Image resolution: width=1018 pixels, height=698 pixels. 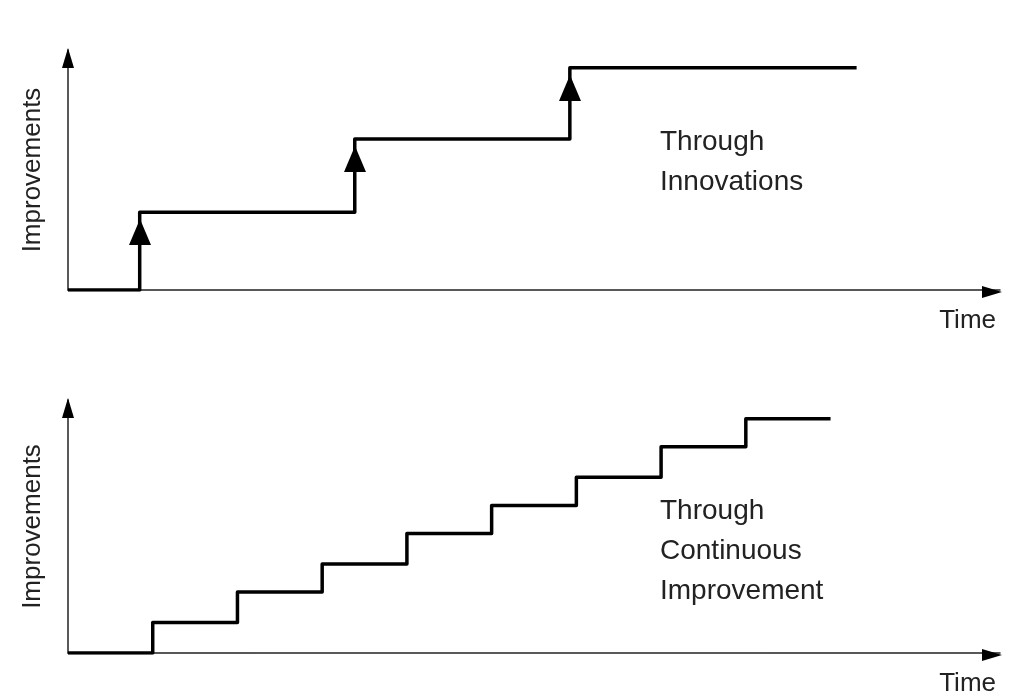 What do you see at coordinates (732, 160) in the screenshot?
I see `annotation: Through Innovations` at bounding box center [732, 160].